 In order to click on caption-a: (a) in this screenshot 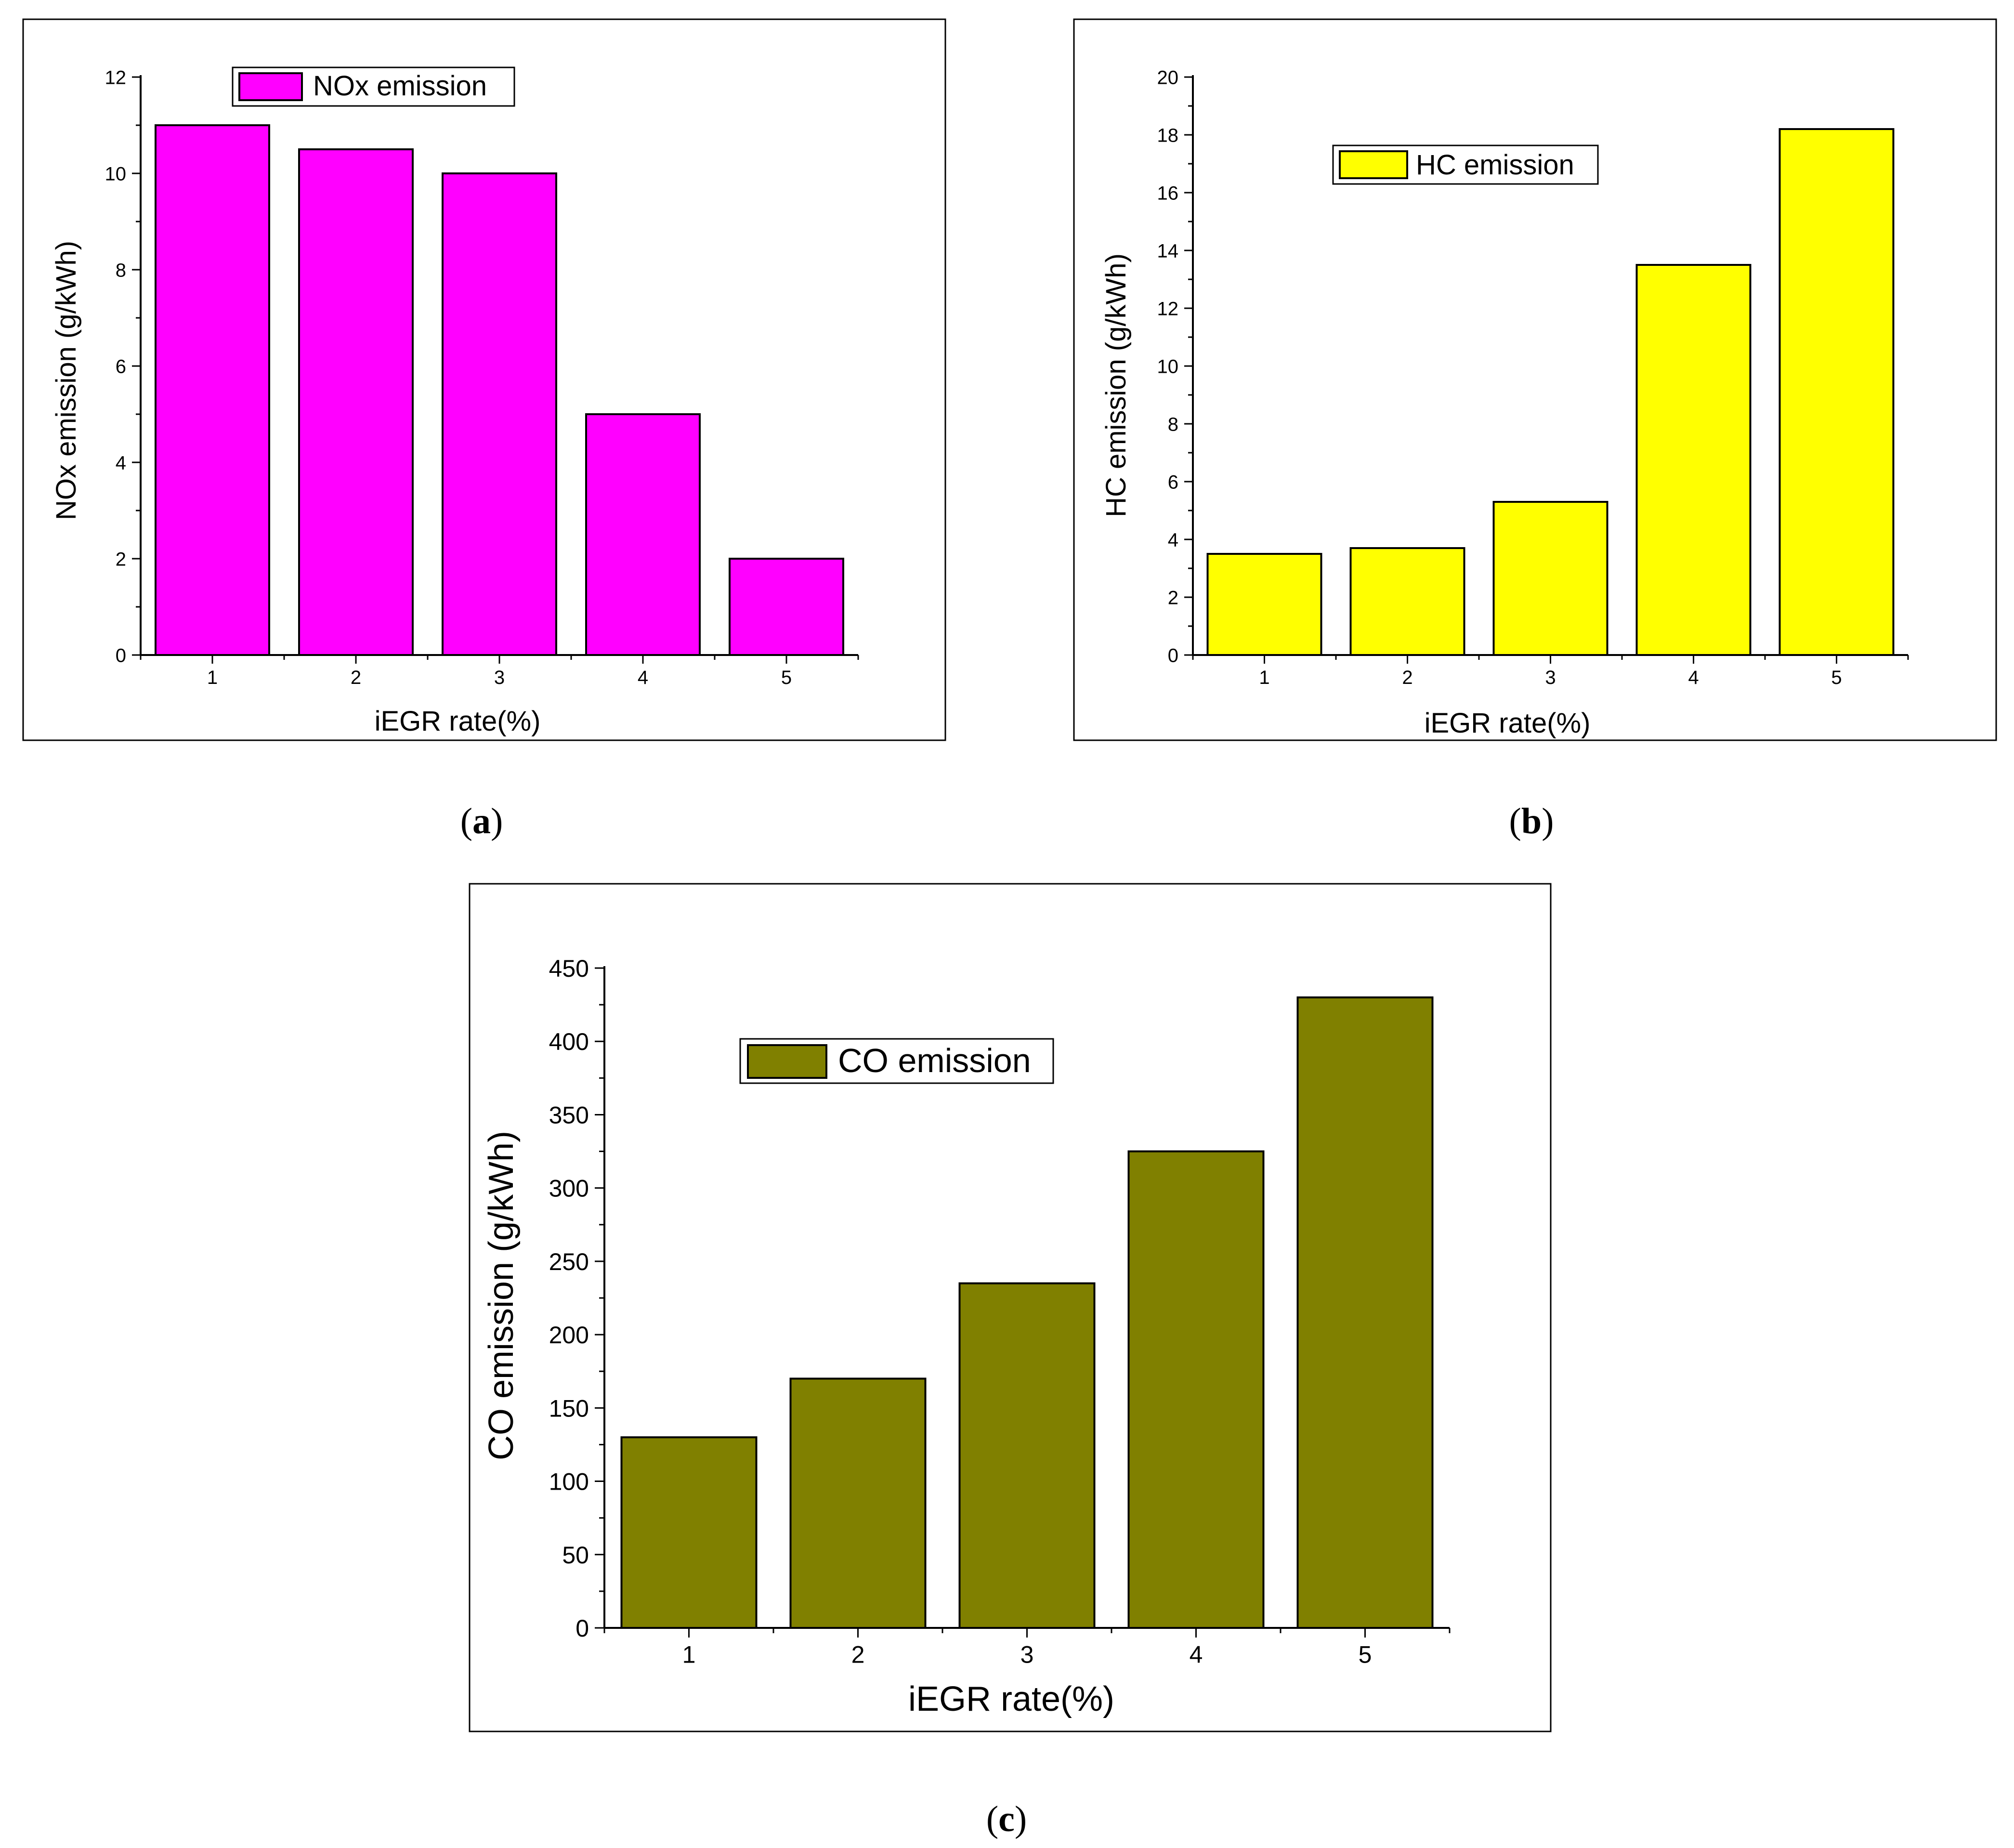, I will do `click(481, 821)`.